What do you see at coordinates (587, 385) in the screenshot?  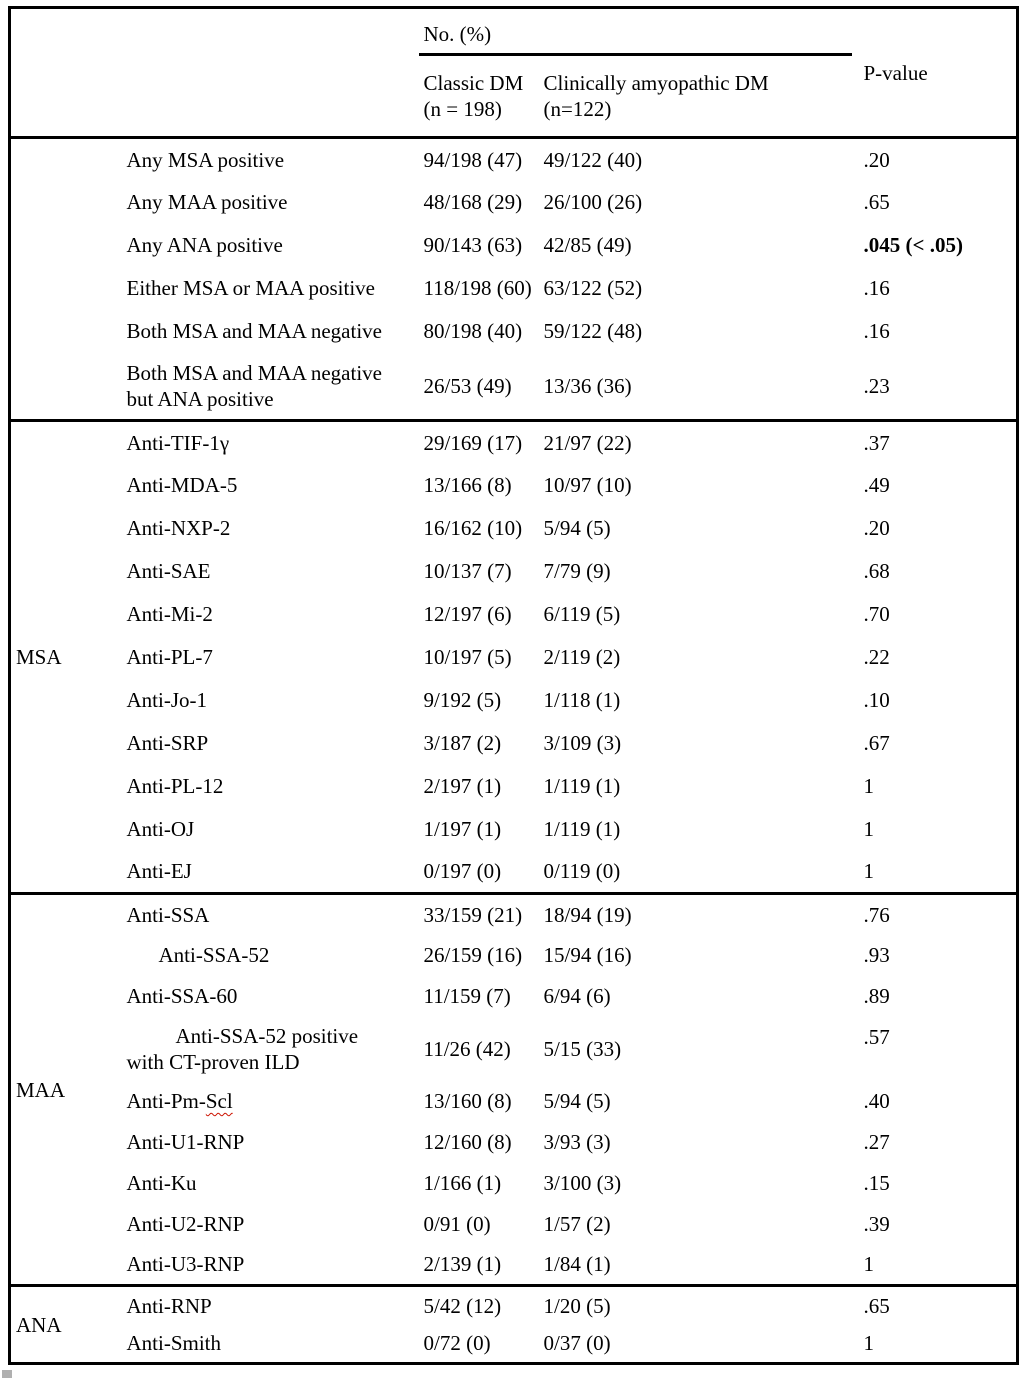 I see `amyopathic-dm-value: 13/36 (36)` at bounding box center [587, 385].